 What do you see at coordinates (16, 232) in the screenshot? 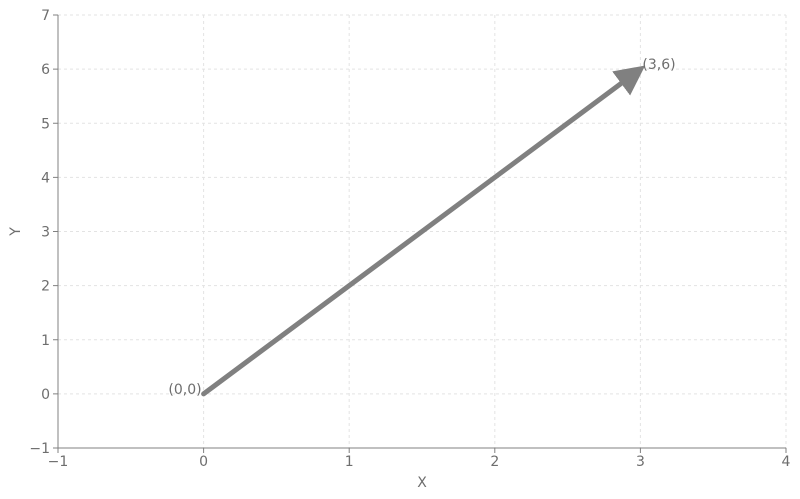
I see `y-axis-label: Y` at bounding box center [16, 232].